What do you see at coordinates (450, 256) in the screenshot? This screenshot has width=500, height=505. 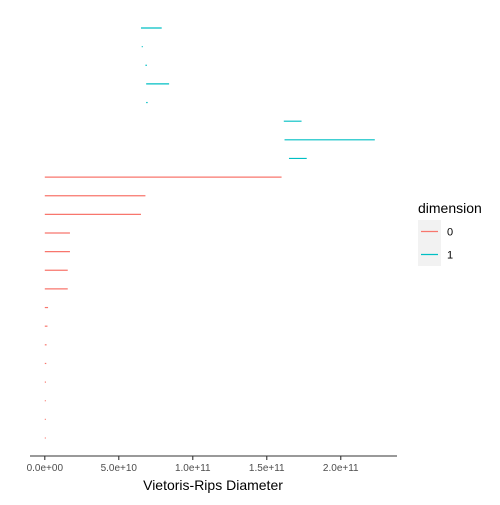 I see `legend-label-dim-1: 1` at bounding box center [450, 256].